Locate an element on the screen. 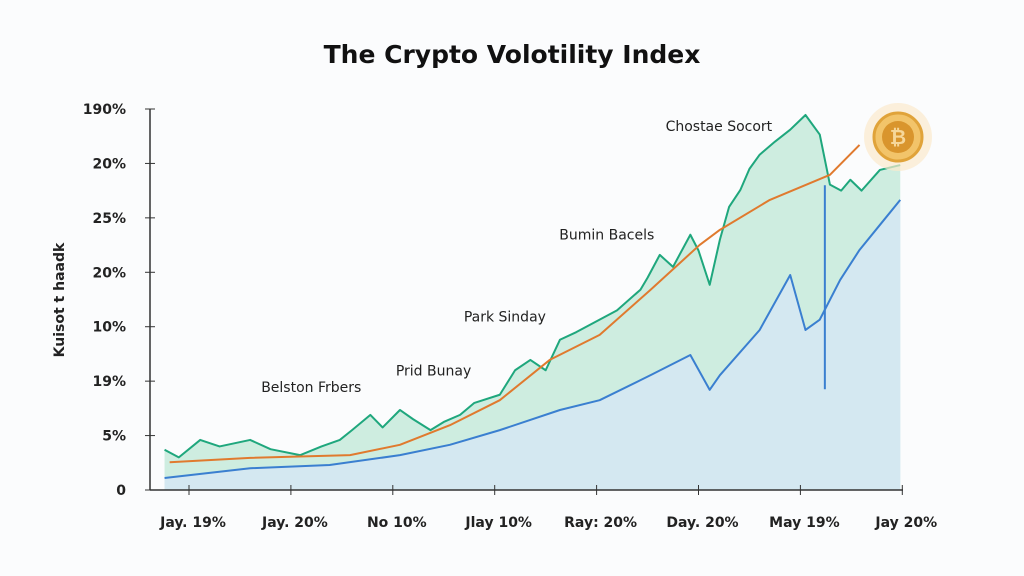  annotation-label: Park Sinday is located at coordinates (505, 317).